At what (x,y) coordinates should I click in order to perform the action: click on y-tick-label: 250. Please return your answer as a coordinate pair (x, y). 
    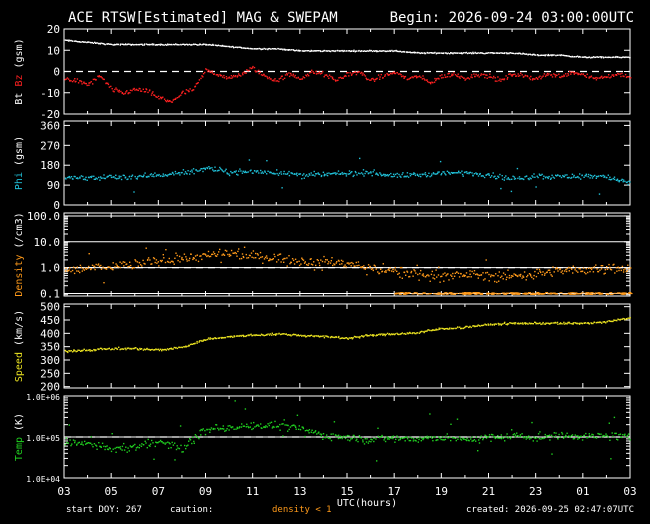
    Looking at the image, I should click on (50, 373).